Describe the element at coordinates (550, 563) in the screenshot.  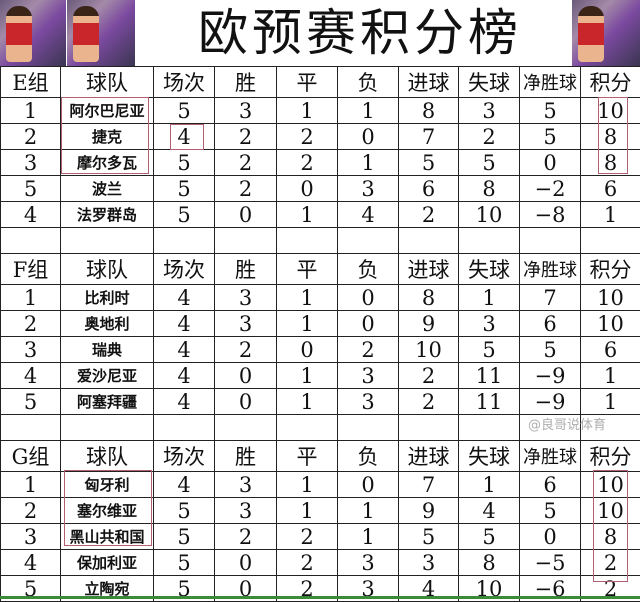
I see `stat-cell: −5` at that location.